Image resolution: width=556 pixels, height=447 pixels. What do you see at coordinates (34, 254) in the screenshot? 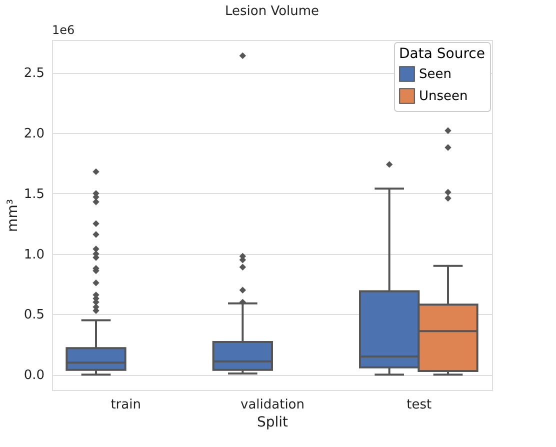
I see `y-tick-label: 1.0` at bounding box center [34, 254].